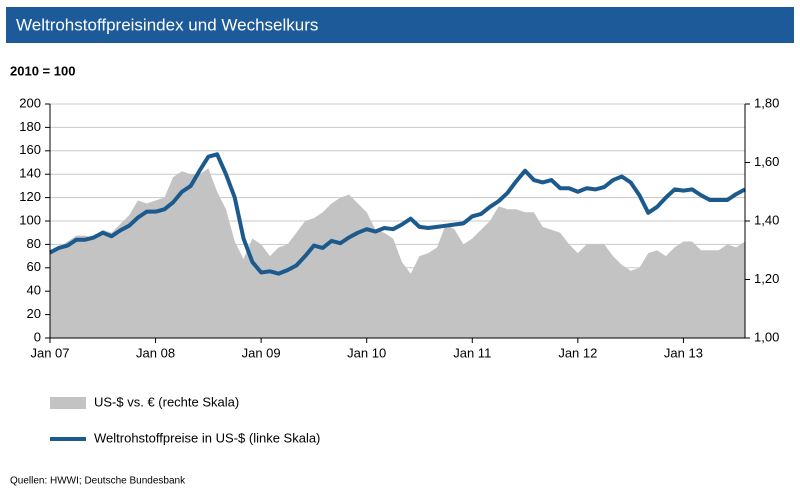  What do you see at coordinates (49, 352) in the screenshot?
I see `x-tick-label: Jan 07` at bounding box center [49, 352].